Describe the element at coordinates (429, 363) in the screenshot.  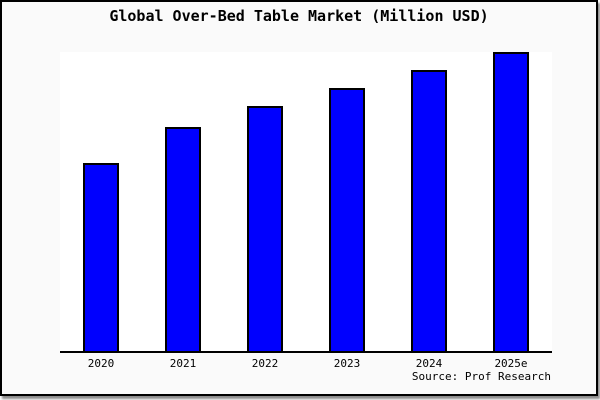
I see `x-tick-label-2024: 2024` at that location.